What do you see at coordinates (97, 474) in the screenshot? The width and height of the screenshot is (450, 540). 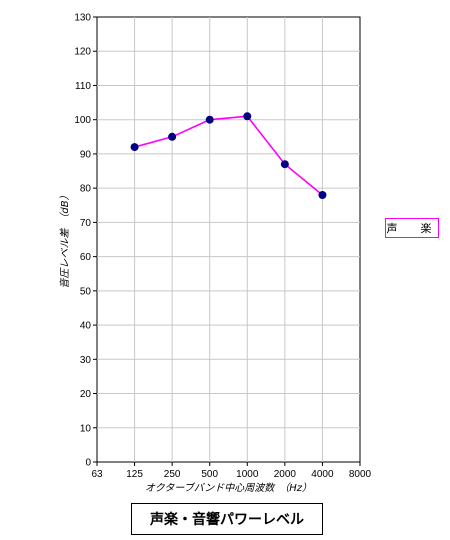 I see `x-tick-label: 63` at bounding box center [97, 474].